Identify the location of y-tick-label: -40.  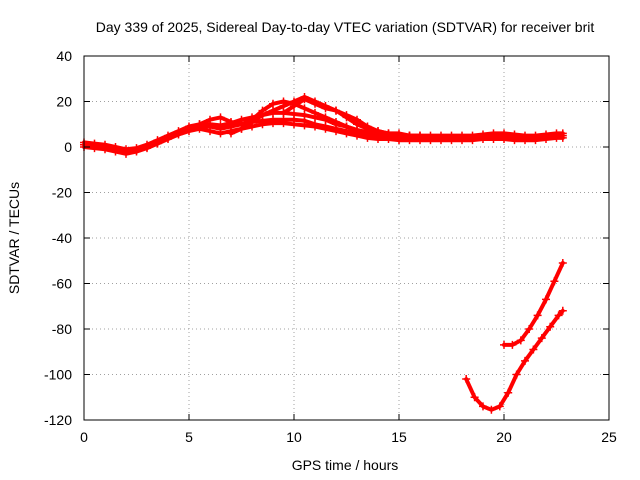
(62, 238).